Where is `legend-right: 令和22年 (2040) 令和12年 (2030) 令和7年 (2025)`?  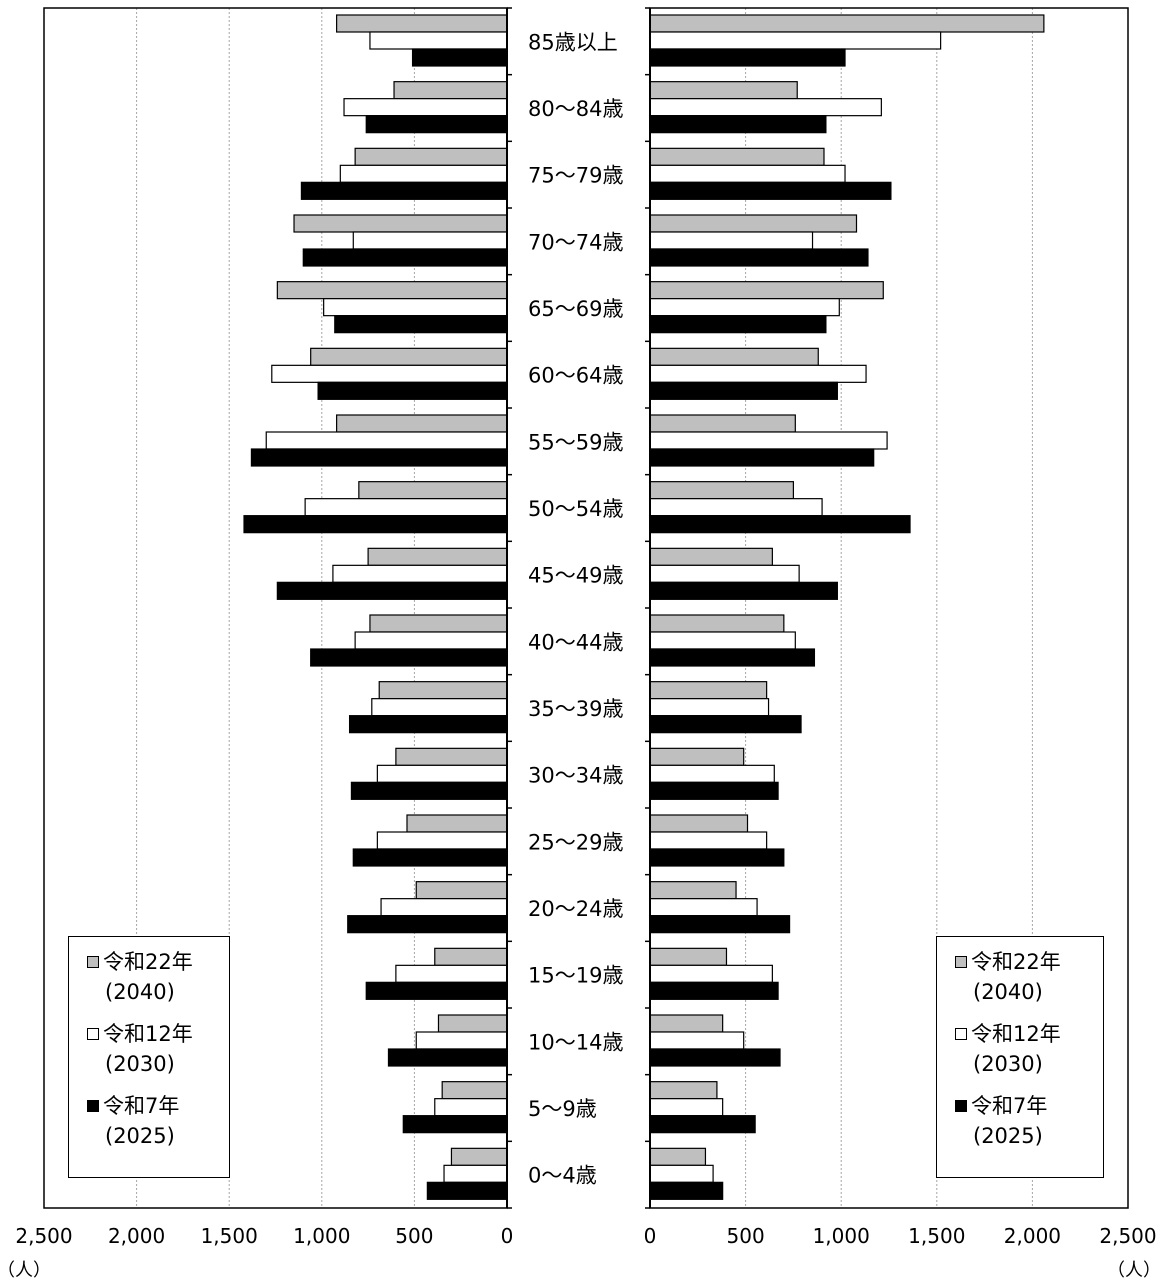
legend-right: 令和22年 (2040) 令和12年 (2030) 令和7年 (2025) is located at coordinates (1020, 1057).